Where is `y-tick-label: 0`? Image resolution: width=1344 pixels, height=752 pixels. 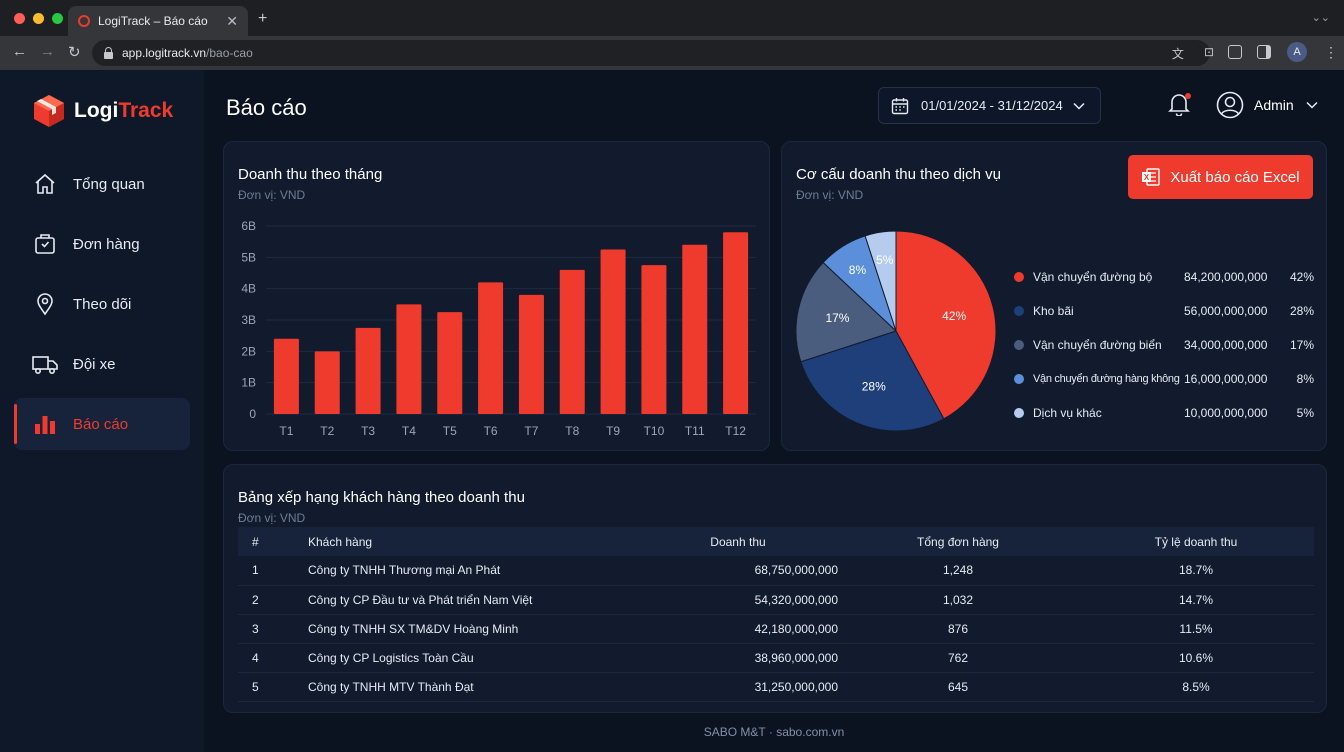 y-tick-label: 0 is located at coordinates (252, 414).